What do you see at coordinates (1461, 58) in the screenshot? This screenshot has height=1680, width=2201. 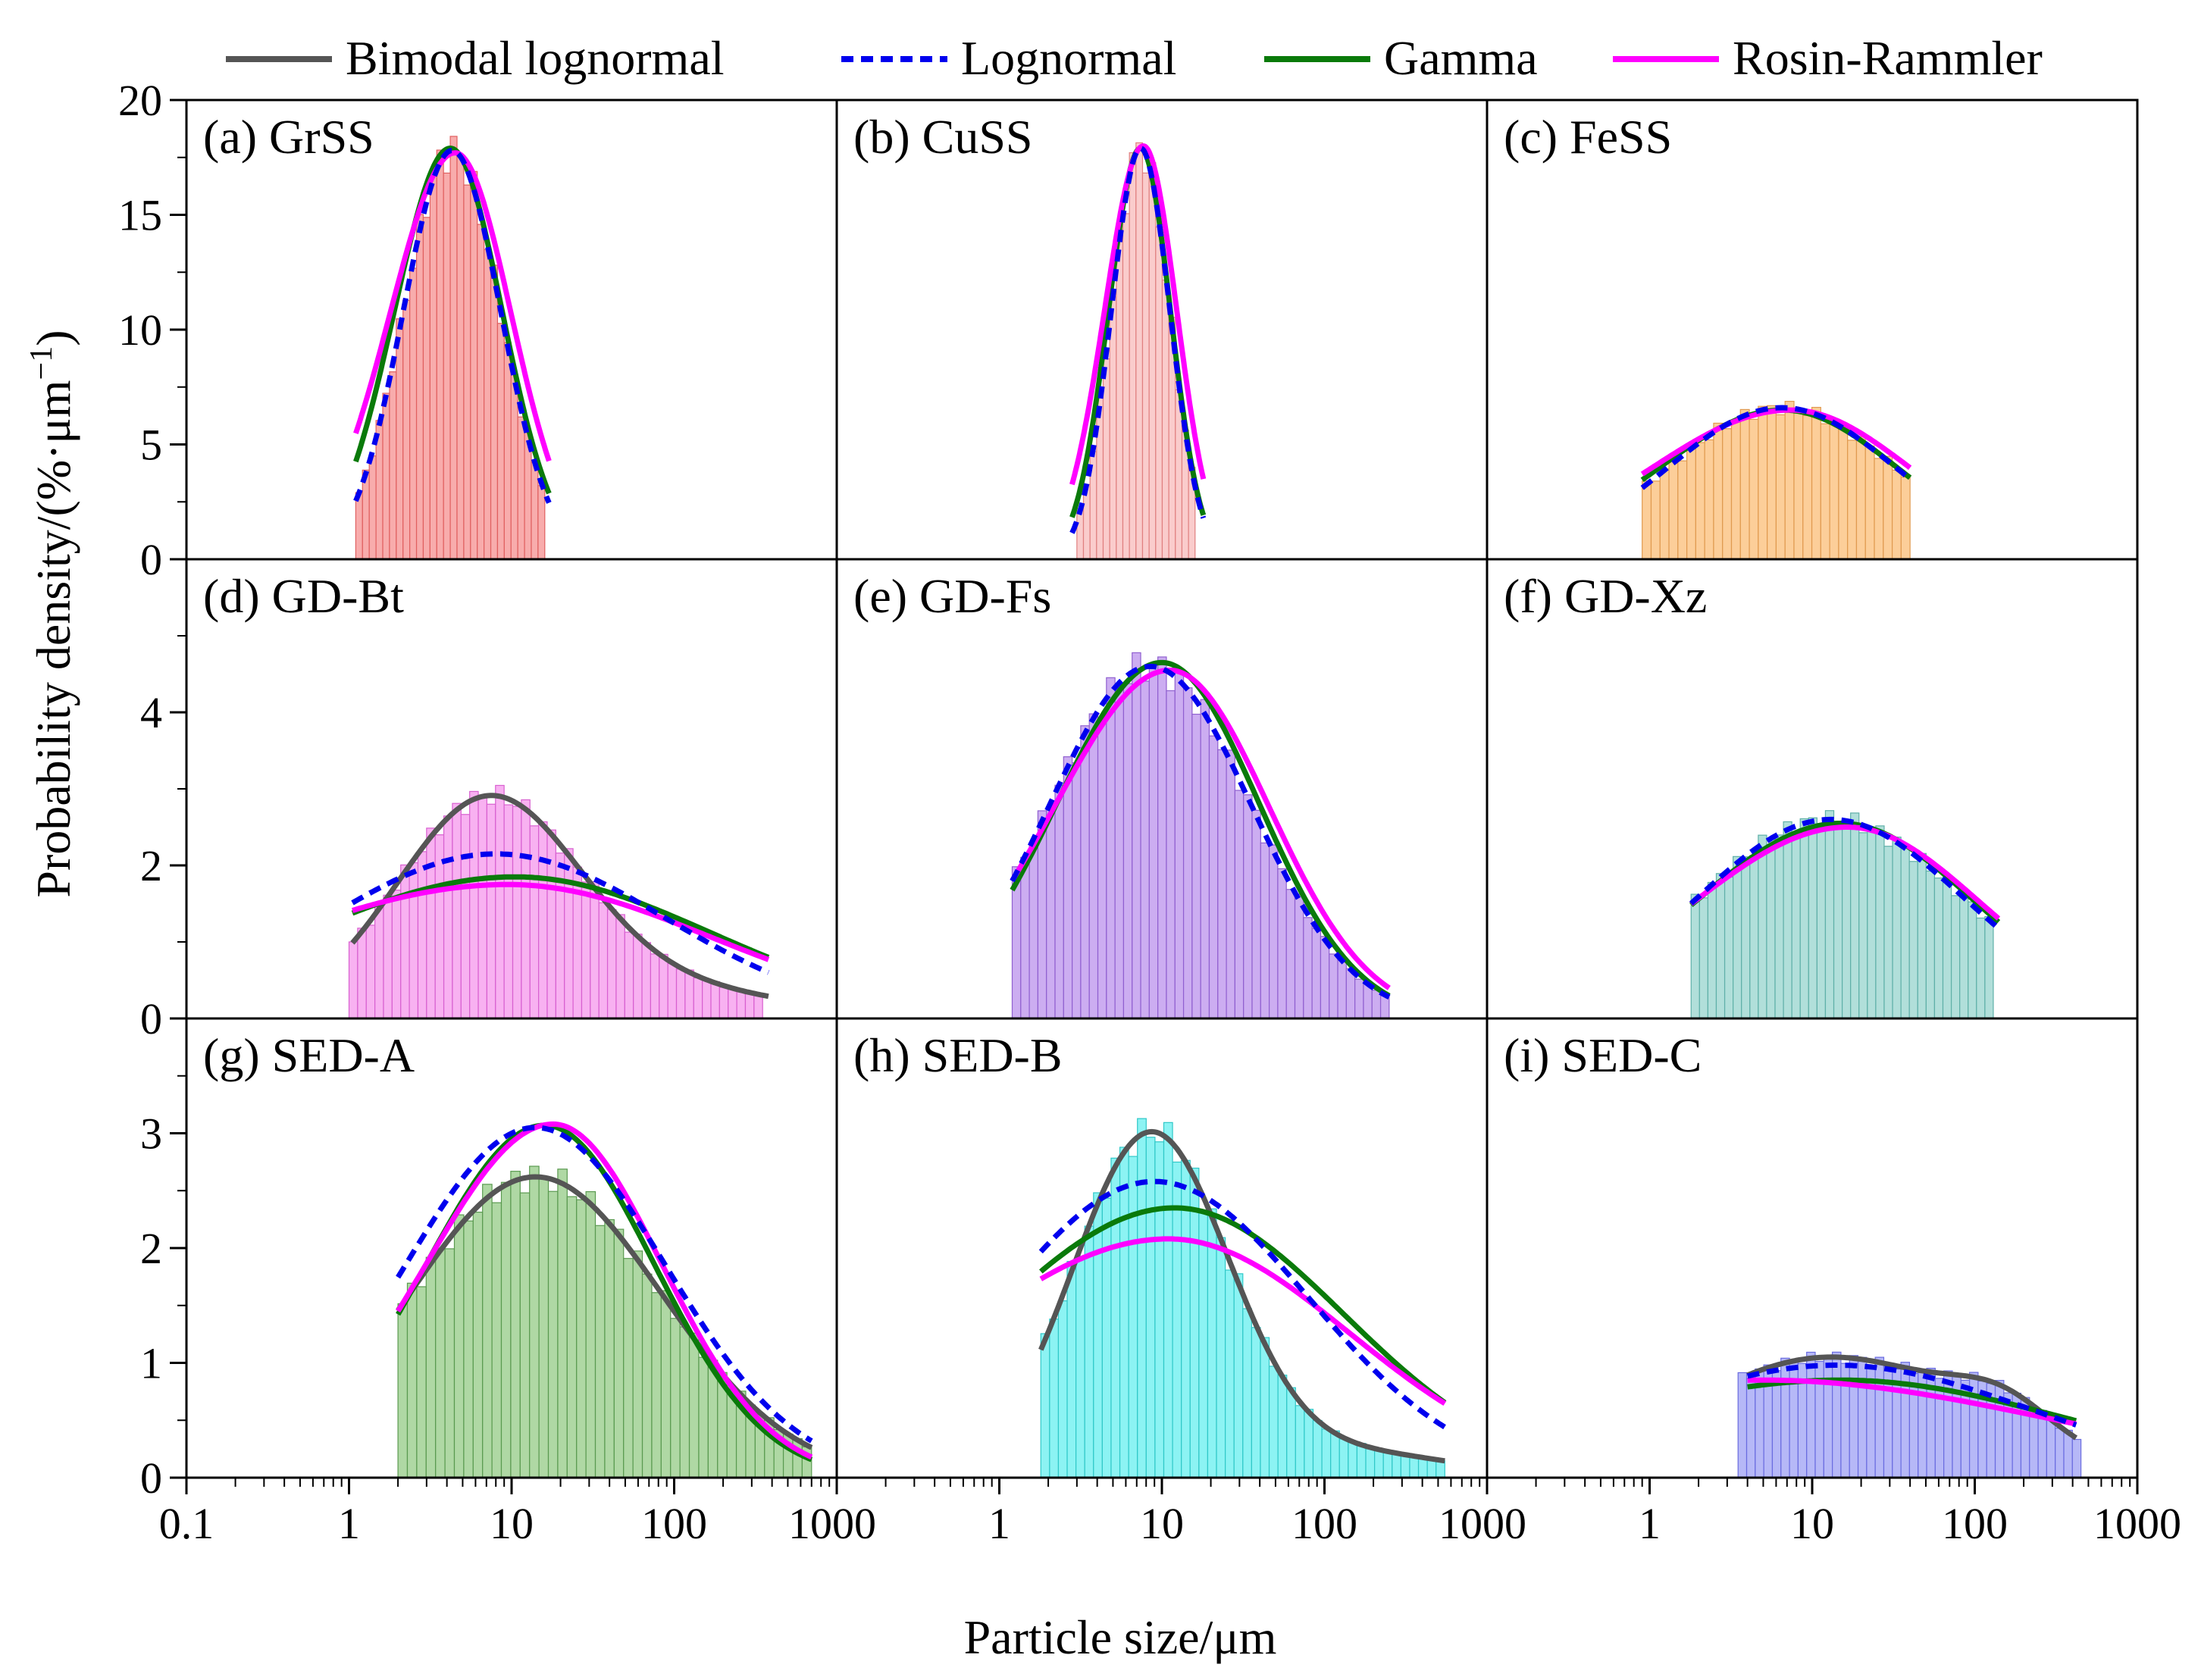 I see `legend-label: Gamma` at bounding box center [1461, 58].